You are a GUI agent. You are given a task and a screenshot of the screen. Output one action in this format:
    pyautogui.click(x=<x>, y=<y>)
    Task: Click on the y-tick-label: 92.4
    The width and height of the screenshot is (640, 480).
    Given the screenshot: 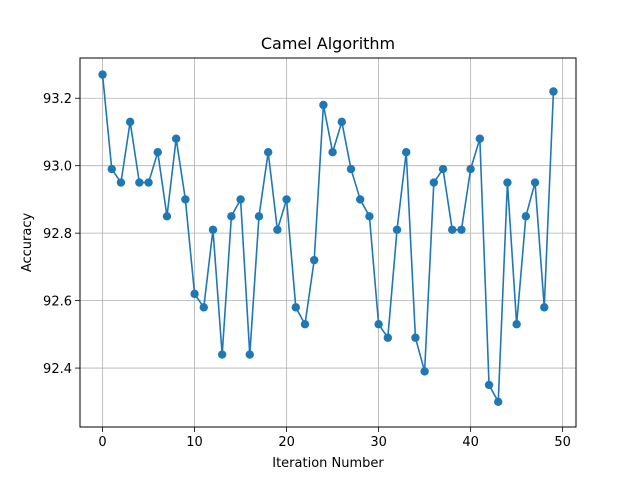 What is the action you would take?
    pyautogui.click(x=57, y=369)
    